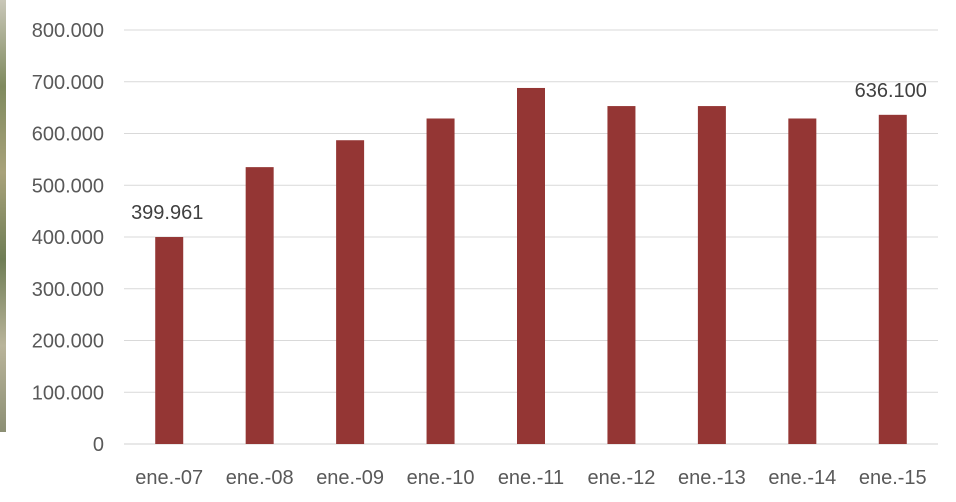 Image resolution: width=956 pixels, height=502 pixels. What do you see at coordinates (68, 393) in the screenshot?
I see `y-tick-label: 100.000` at bounding box center [68, 393].